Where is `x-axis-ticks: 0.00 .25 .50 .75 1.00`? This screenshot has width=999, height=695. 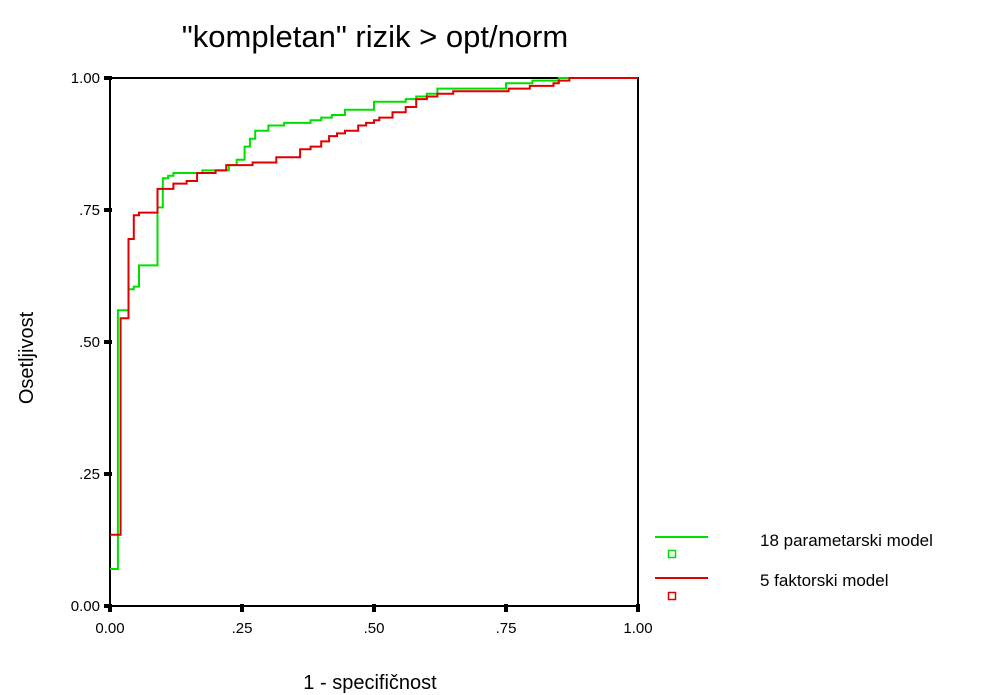 x-axis-ticks: 0.00 .25 .50 .75 1.00 is located at coordinates (374, 620).